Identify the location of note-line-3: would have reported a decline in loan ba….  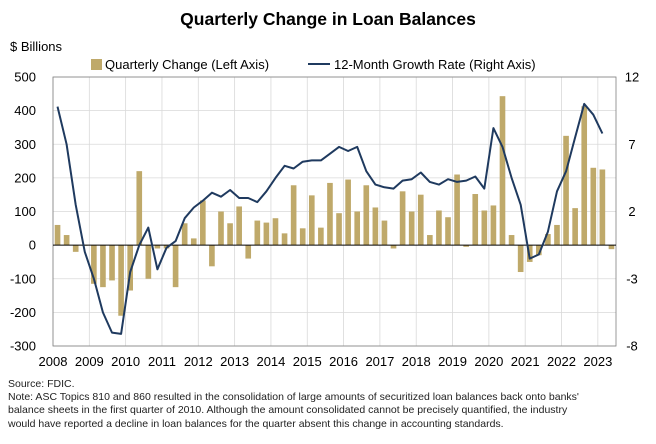
(256, 423).